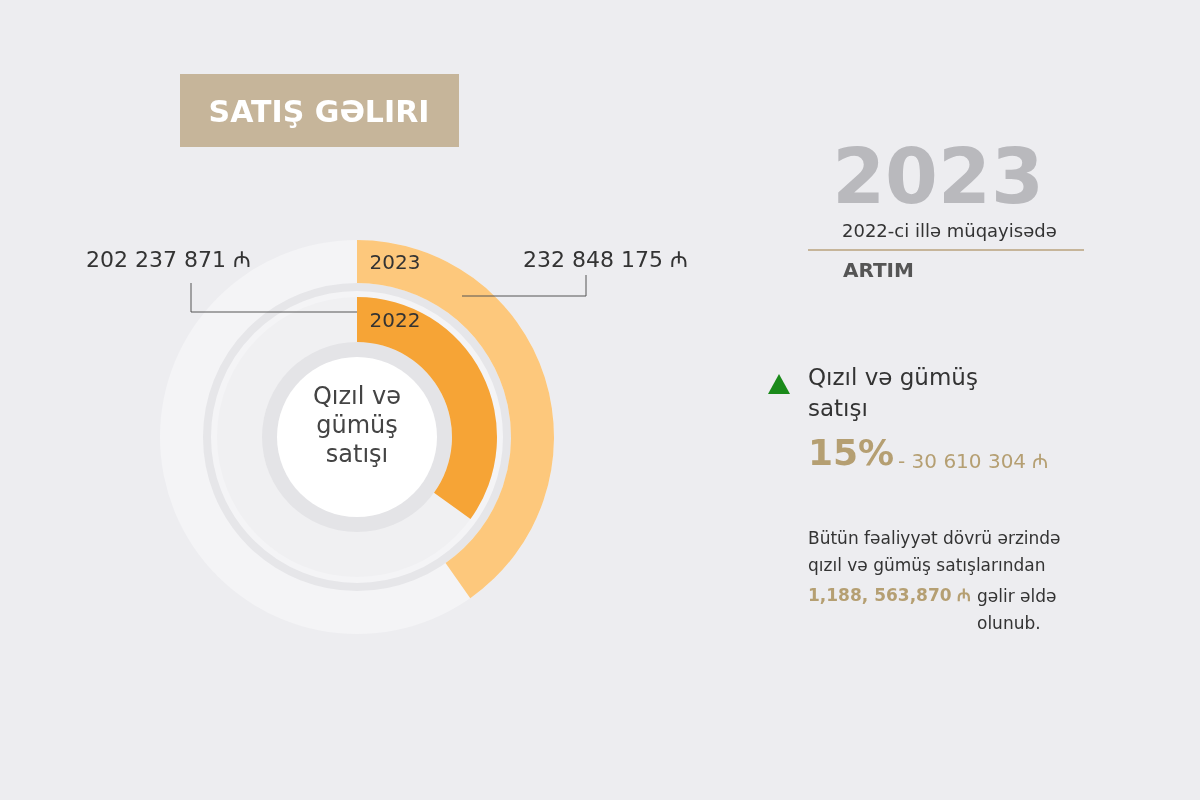 This screenshot has height=800, width=1200. I want to click on text: SATIŞ GƏLIRI, so click(319, 111).